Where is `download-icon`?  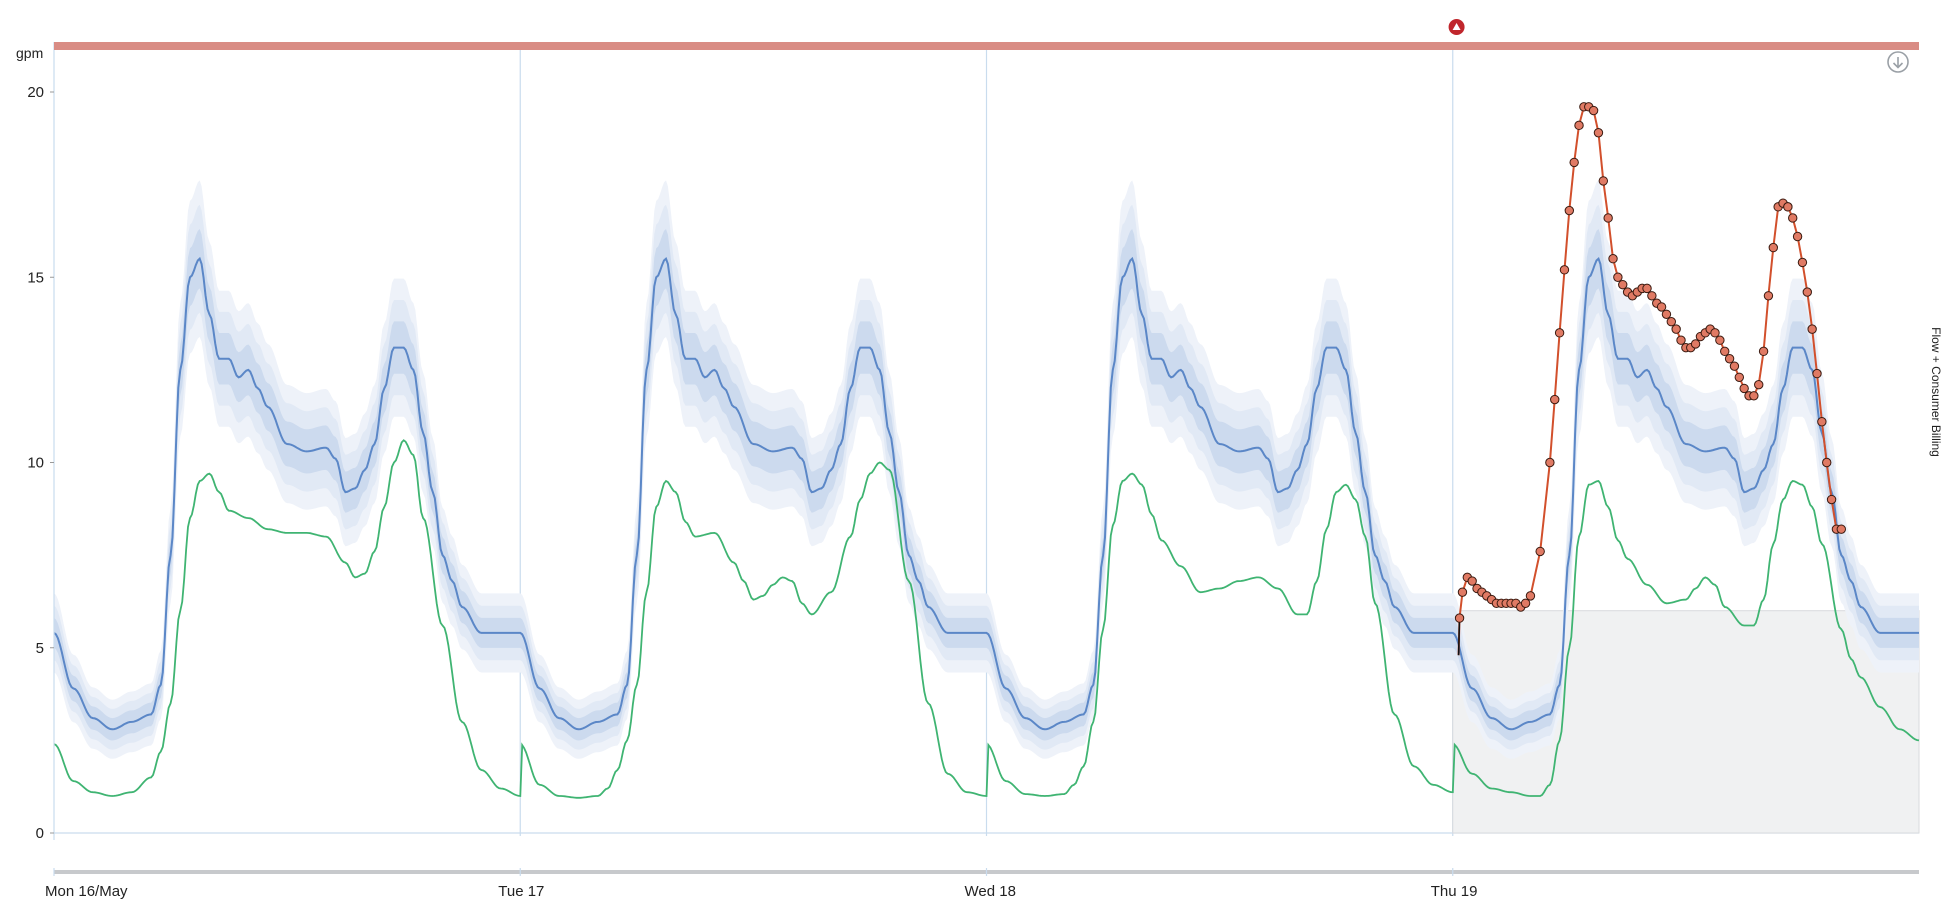
download-icon is located at coordinates (1898, 62).